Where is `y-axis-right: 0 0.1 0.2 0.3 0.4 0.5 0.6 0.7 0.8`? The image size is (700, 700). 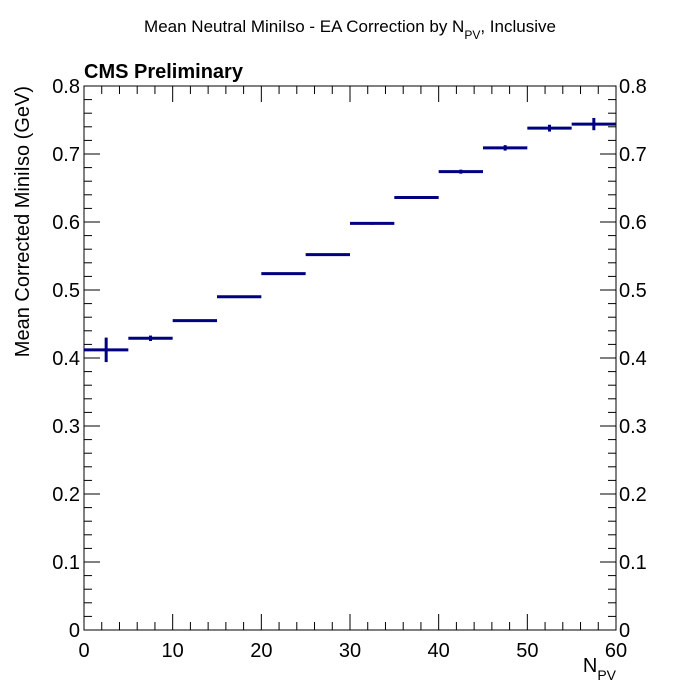 y-axis-right: 0 0.1 0.2 0.3 0.4 0.5 0.6 0.7 0.8 is located at coordinates (623, 359).